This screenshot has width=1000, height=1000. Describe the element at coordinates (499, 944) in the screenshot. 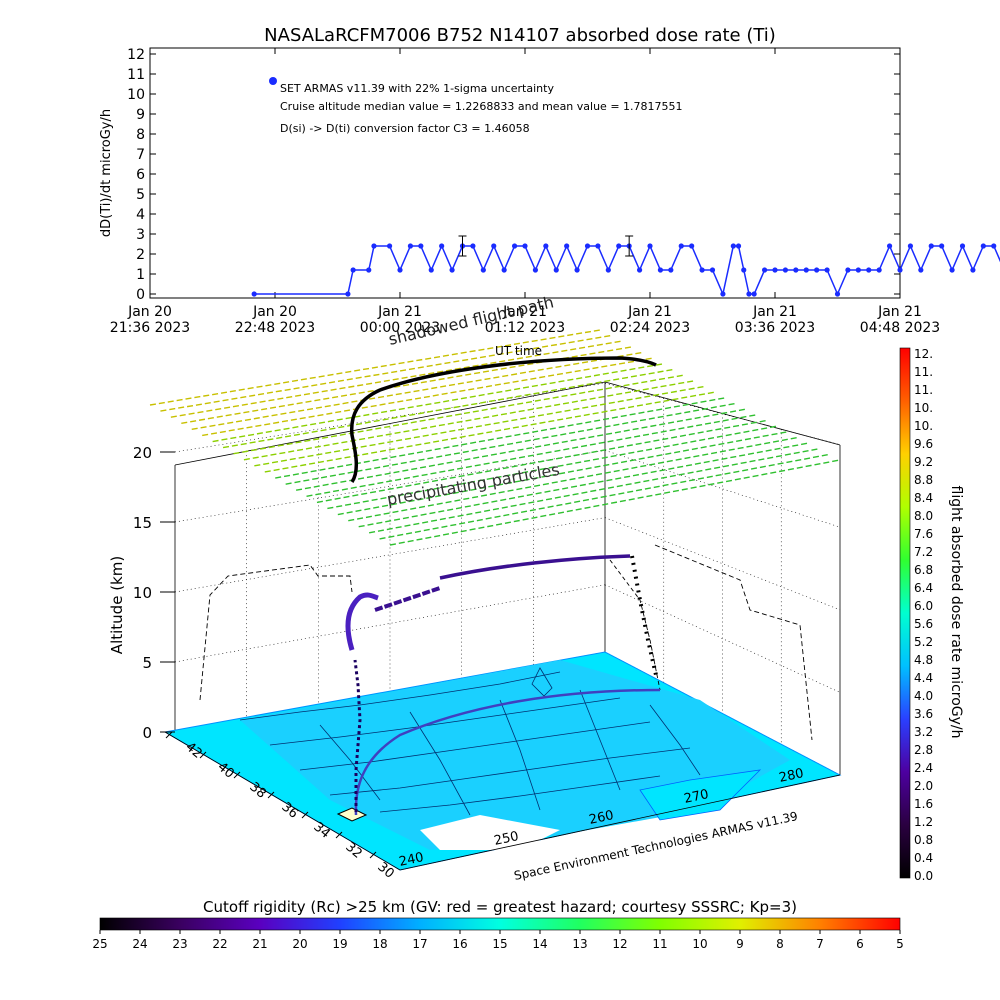

I see `cutoff-rigidity-tick-label: 15` at that location.